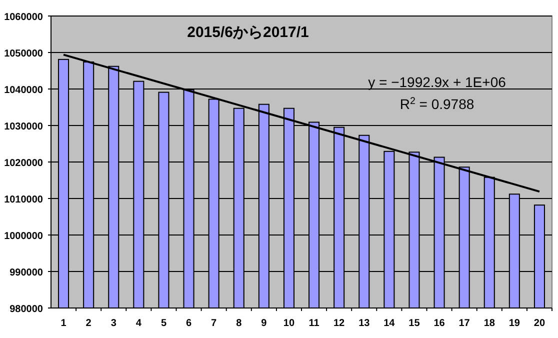  What do you see at coordinates (540, 323) in the screenshot?
I see `x-tick-label: 20` at bounding box center [540, 323].